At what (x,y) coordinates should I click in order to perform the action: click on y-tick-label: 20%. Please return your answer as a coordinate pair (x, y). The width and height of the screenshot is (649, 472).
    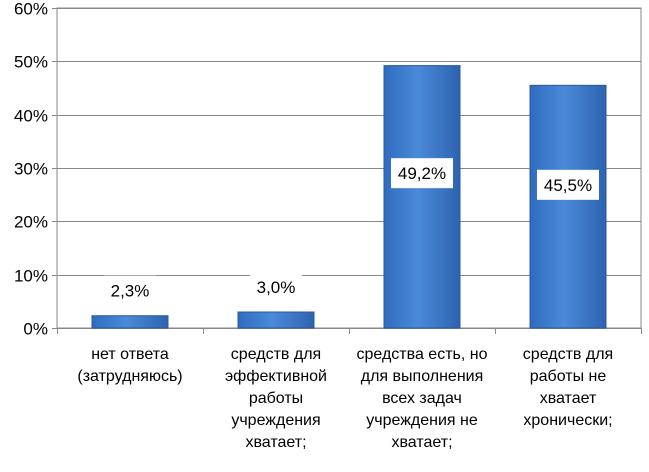
    Looking at the image, I should click on (31, 222).